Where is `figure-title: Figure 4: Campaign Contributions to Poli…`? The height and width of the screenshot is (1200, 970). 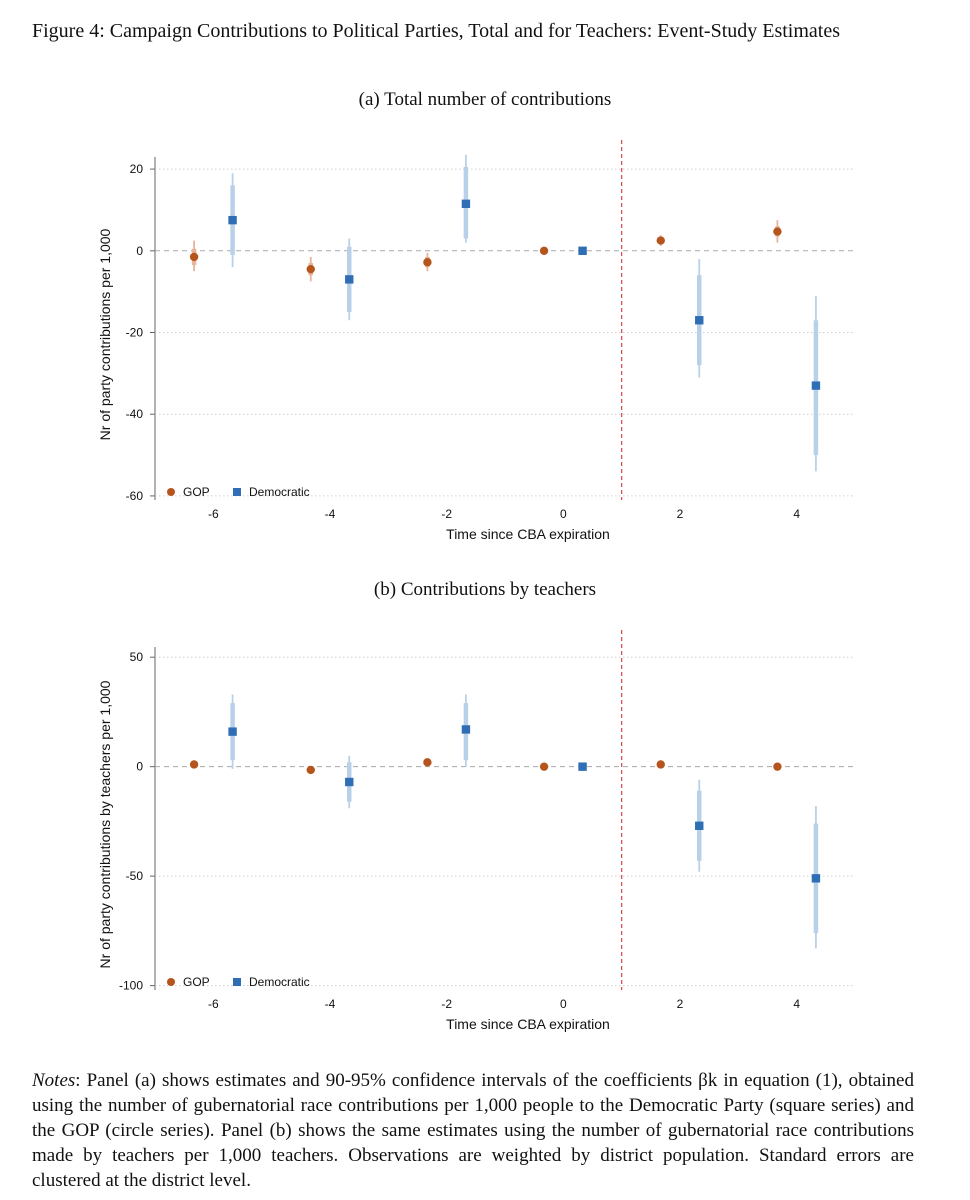
figure-title: Figure 4: Campaign Contributions to Poli… is located at coordinates (436, 31).